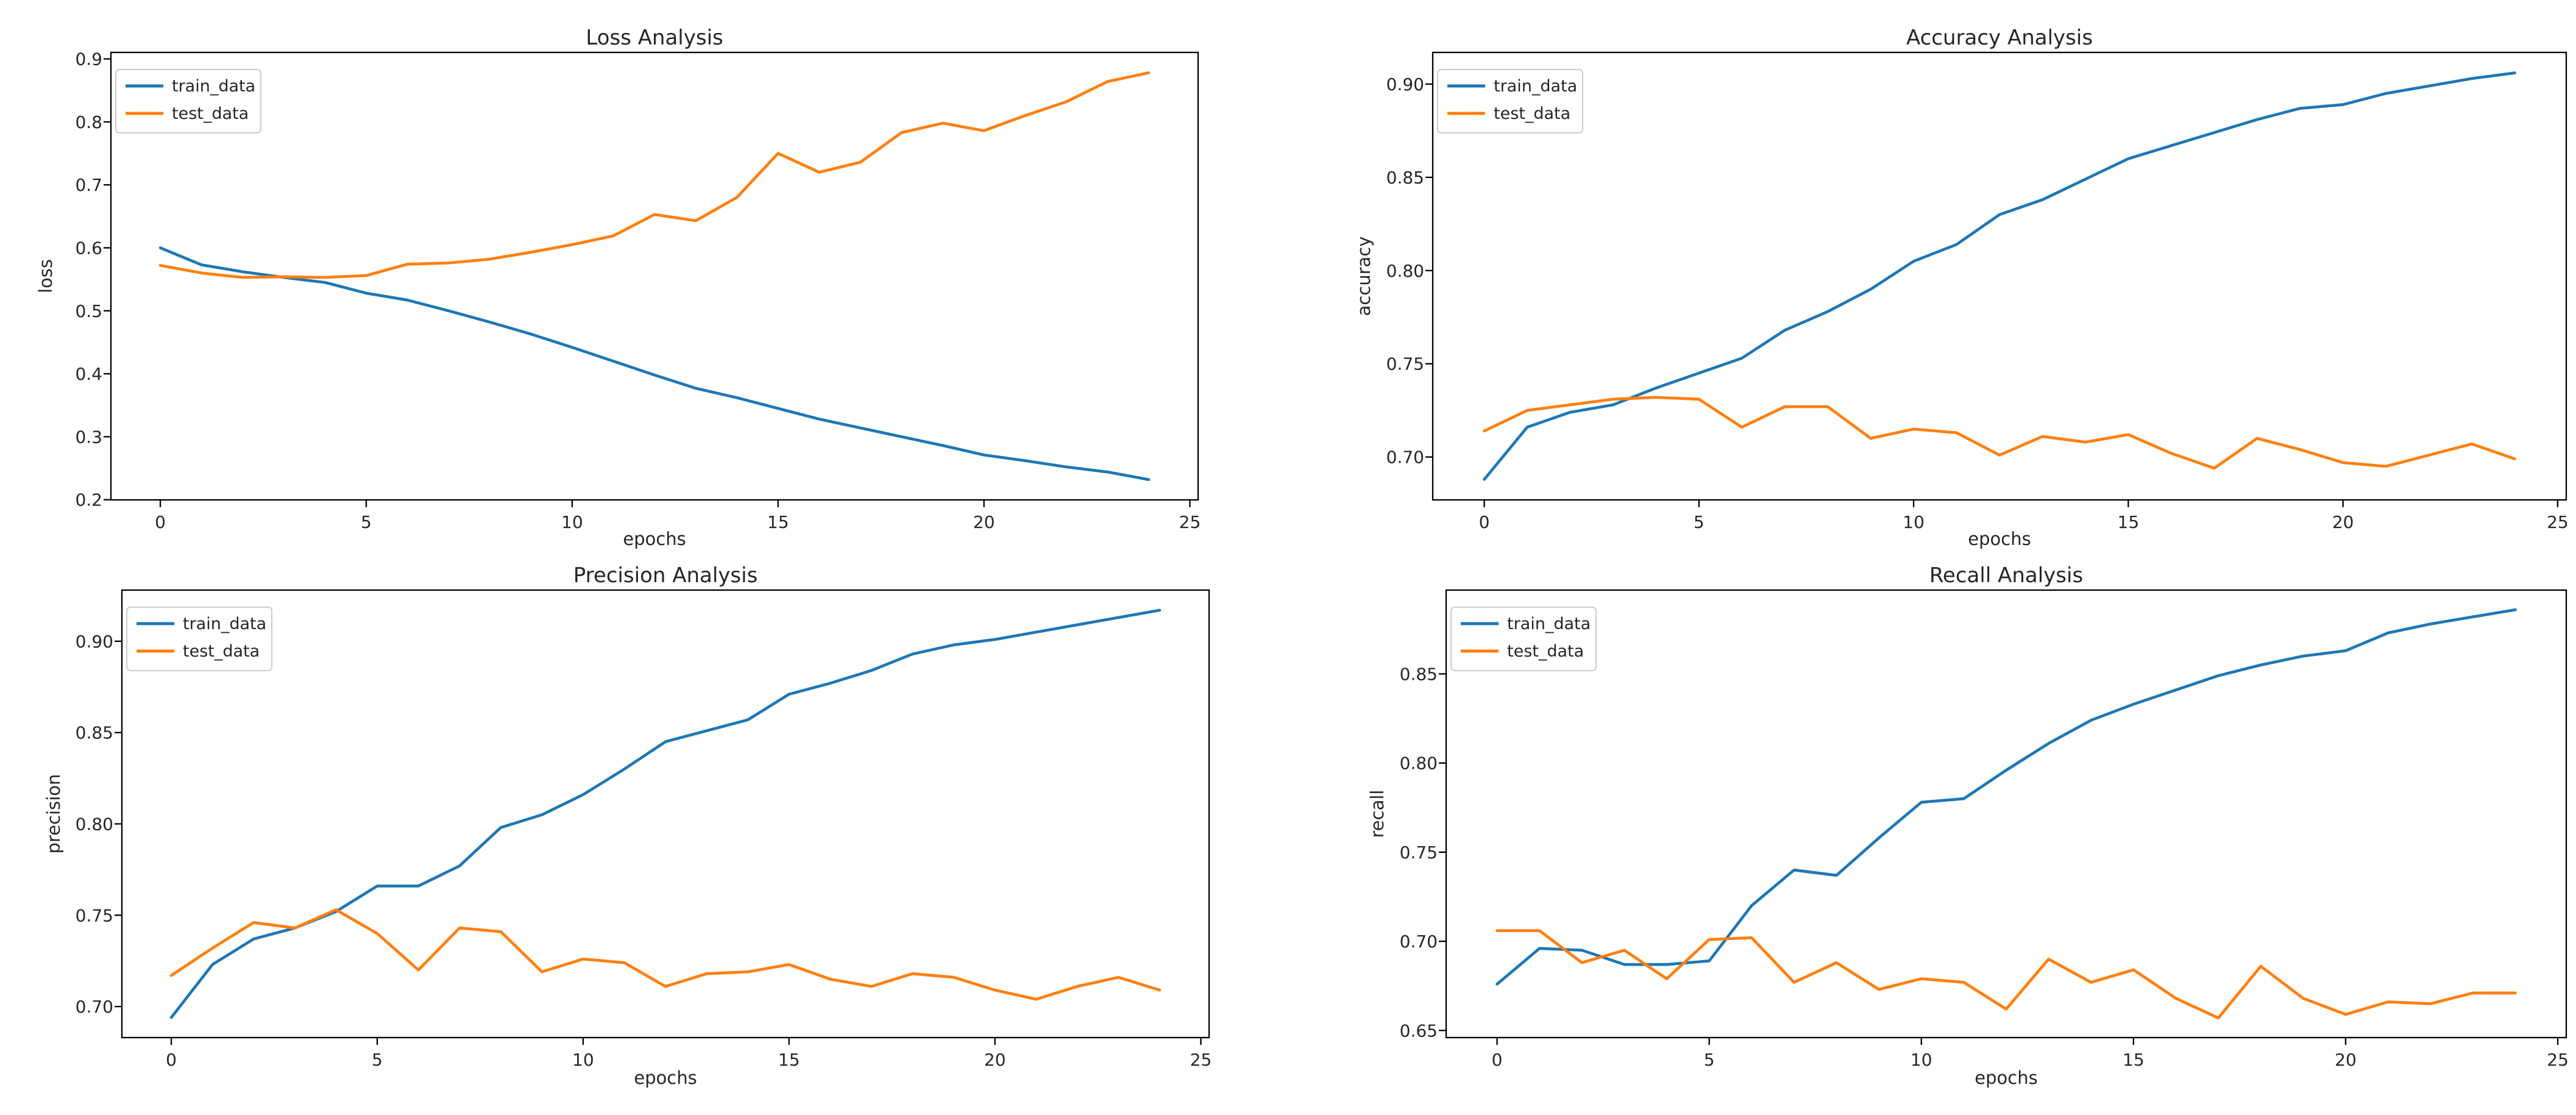 The height and width of the screenshot is (1115, 2576). What do you see at coordinates (89, 59) in the screenshot?
I see `y-tick-label: 0.9` at bounding box center [89, 59].